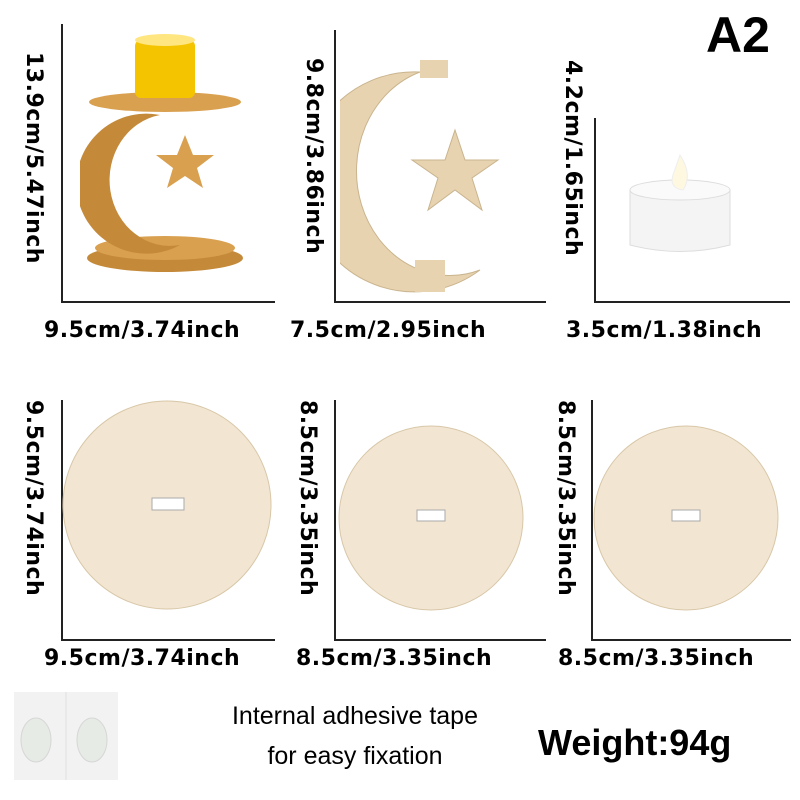 The height and width of the screenshot is (800, 800). What do you see at coordinates (355, 756) in the screenshot?
I see `tape-caption-line2: for easy fixation` at bounding box center [355, 756].